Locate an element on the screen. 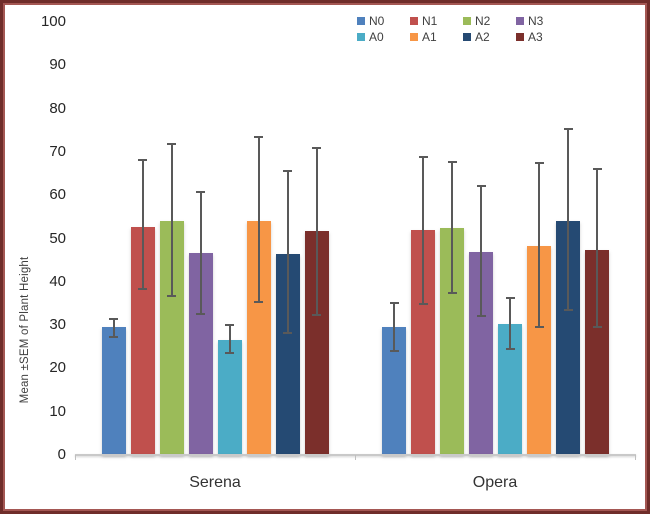 The width and height of the screenshot is (650, 514). bar-cell-N1-opera is located at coordinates (423, 238).